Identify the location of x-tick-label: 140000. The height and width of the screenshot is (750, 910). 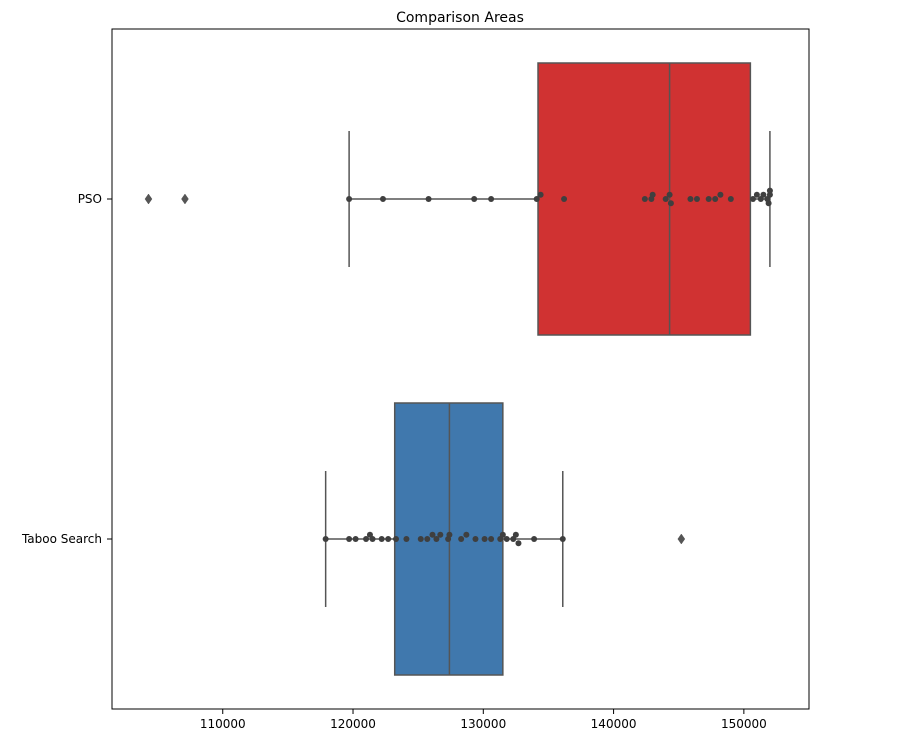
(614, 724).